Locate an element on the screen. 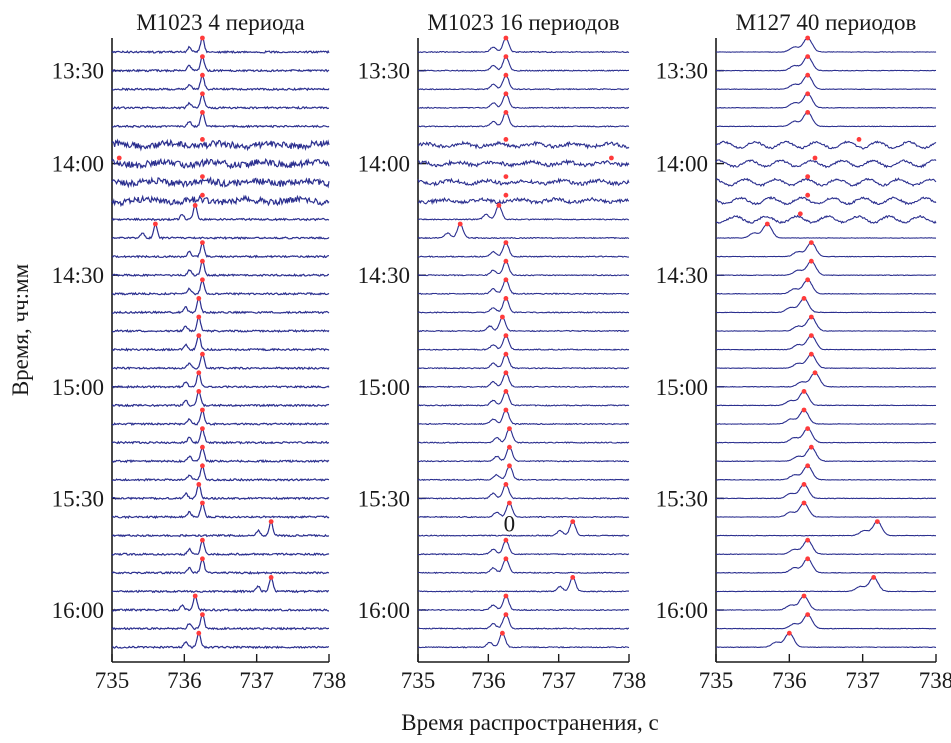 This screenshot has width=951, height=743. annotation: 0 is located at coordinates (510, 524).